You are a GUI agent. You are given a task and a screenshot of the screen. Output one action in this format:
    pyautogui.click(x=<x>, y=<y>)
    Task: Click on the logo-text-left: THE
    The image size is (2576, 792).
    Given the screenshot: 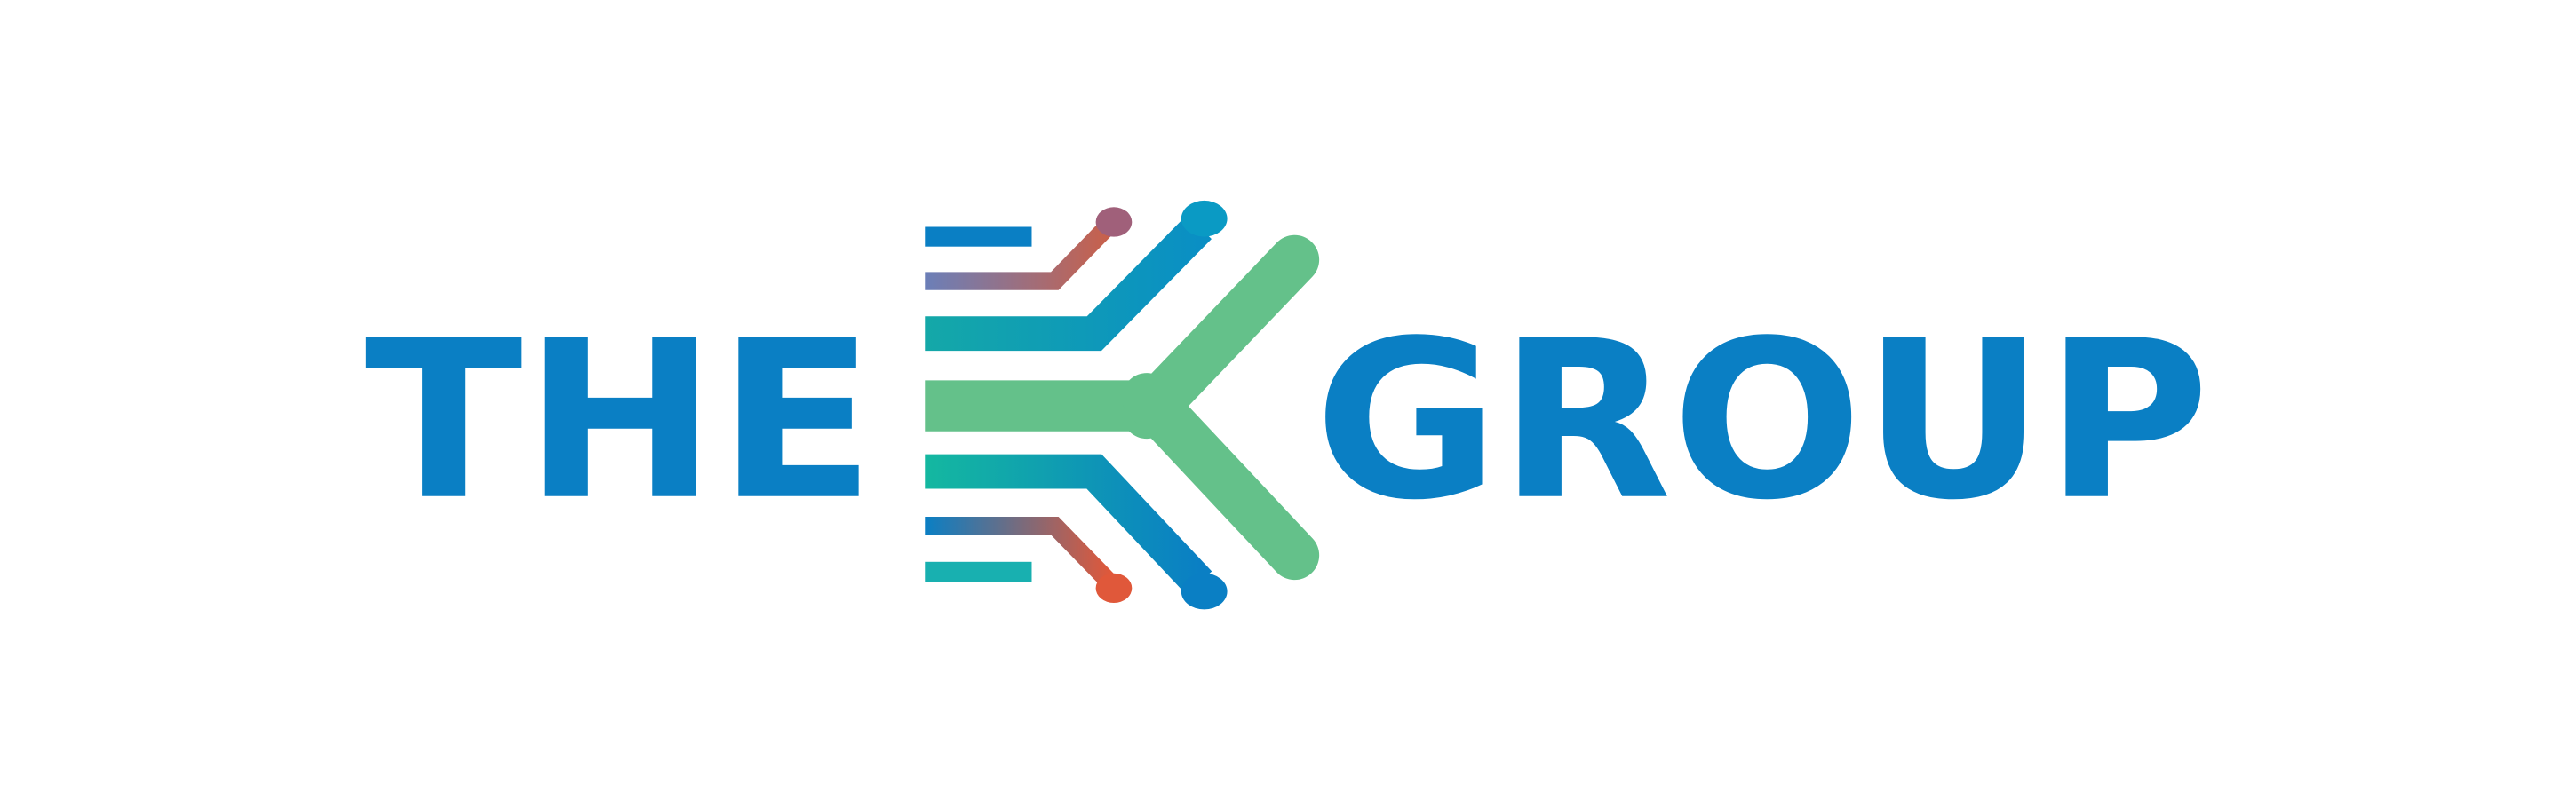 What is the action you would take?
    pyautogui.click(x=620, y=422)
    